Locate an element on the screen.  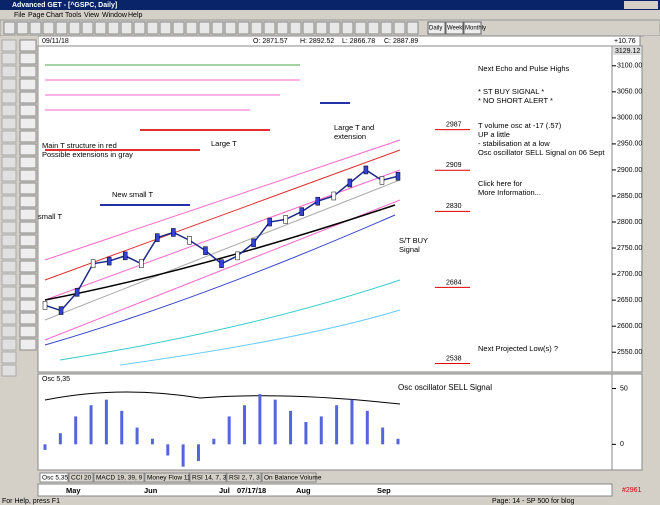
menu-item: Page is located at coordinates (36, 15).